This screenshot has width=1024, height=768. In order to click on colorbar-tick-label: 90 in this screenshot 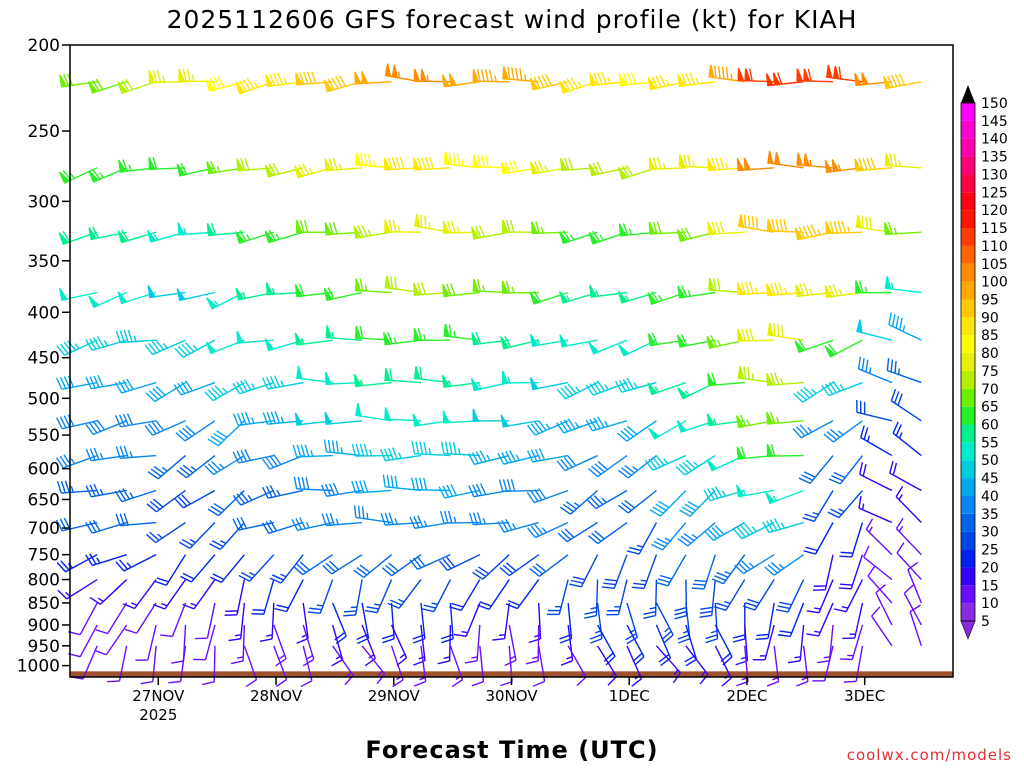, I will do `click(990, 318)`.